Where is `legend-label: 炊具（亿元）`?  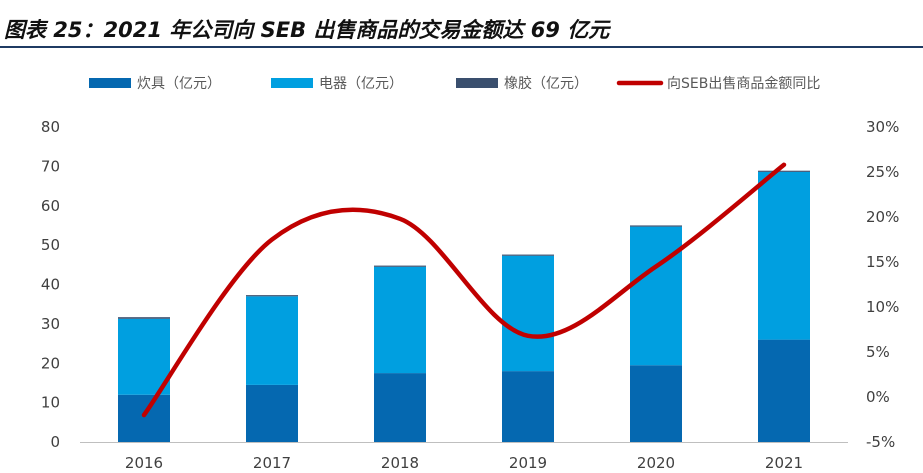 legend-label: 炊具（亿元） is located at coordinates (179, 84).